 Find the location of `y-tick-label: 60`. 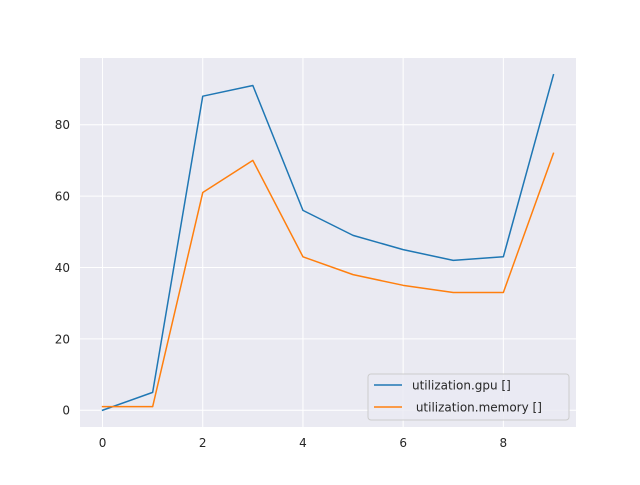

y-tick-label: 60 is located at coordinates (62, 197).